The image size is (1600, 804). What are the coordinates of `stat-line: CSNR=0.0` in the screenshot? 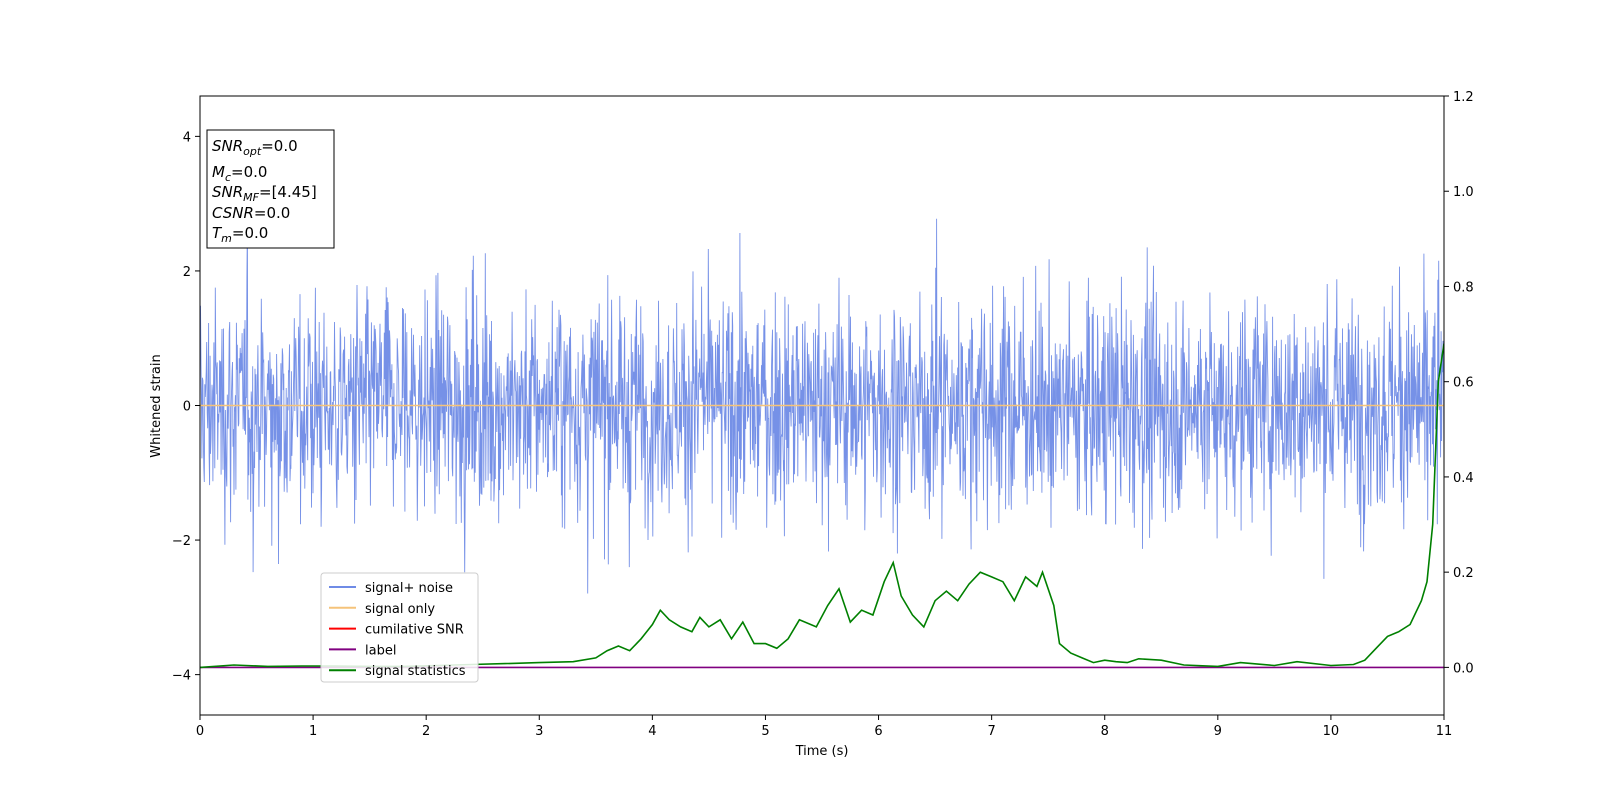 It's located at (251, 213).